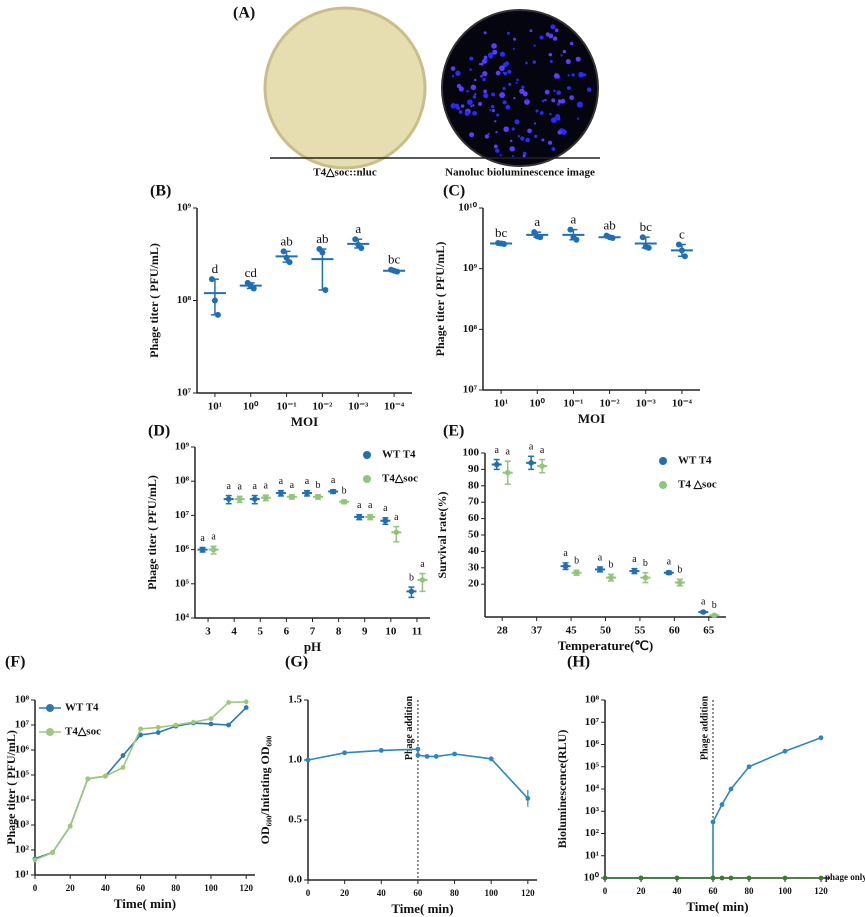 The height and width of the screenshot is (917, 865). What do you see at coordinates (455, 893) in the screenshot?
I see `x-tick-label: 80` at bounding box center [455, 893].